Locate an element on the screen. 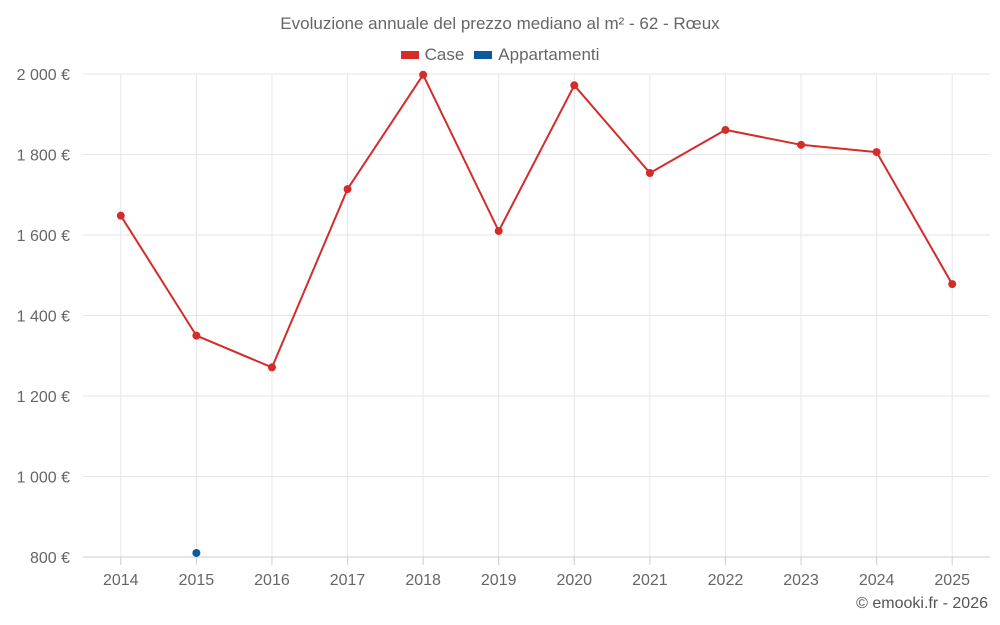  data-point-appartamenti is located at coordinates (196, 552).